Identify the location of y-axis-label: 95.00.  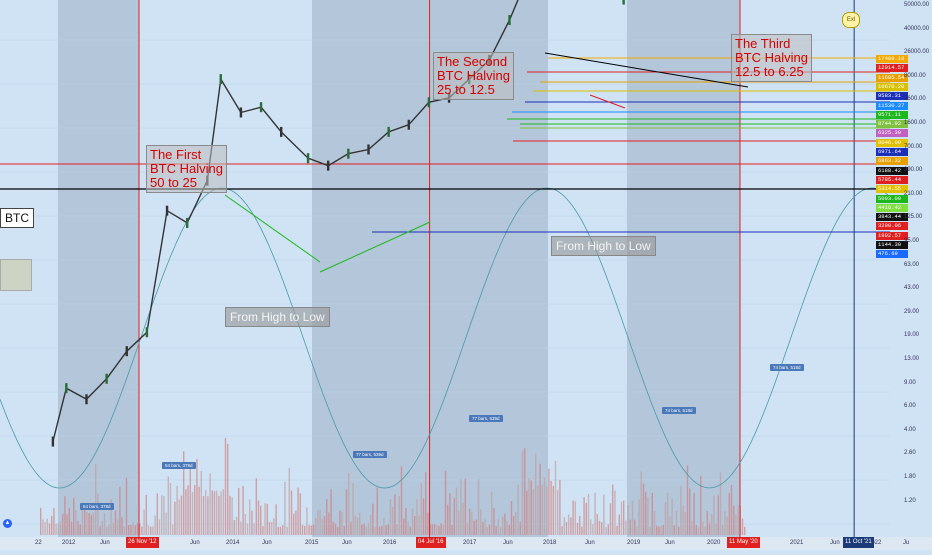
(912, 241).